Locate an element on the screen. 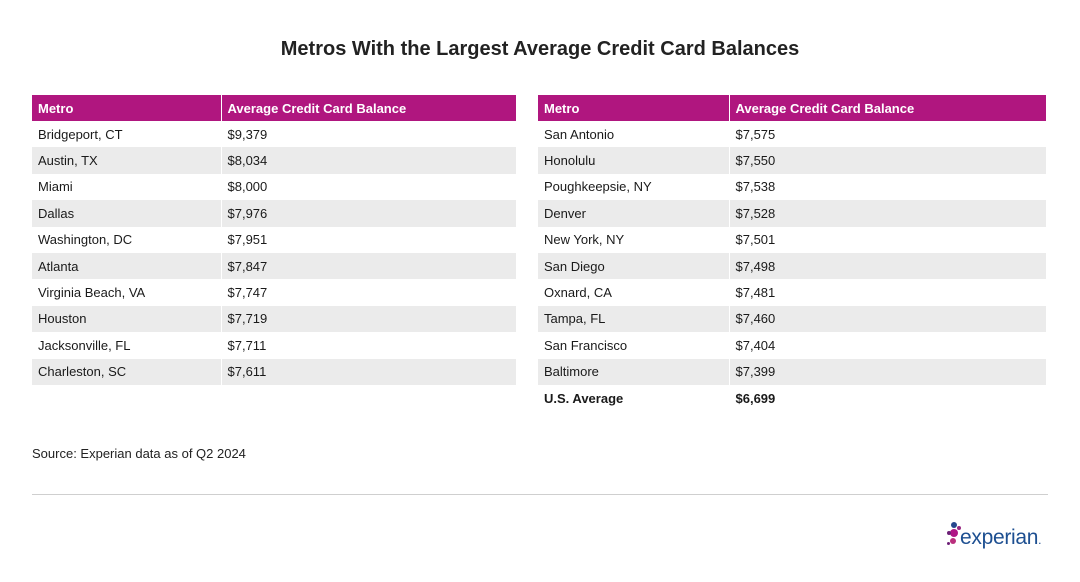 This screenshot has width=1080, height=582. table-row: Tampa, FL $7,460 is located at coordinates (792, 319).